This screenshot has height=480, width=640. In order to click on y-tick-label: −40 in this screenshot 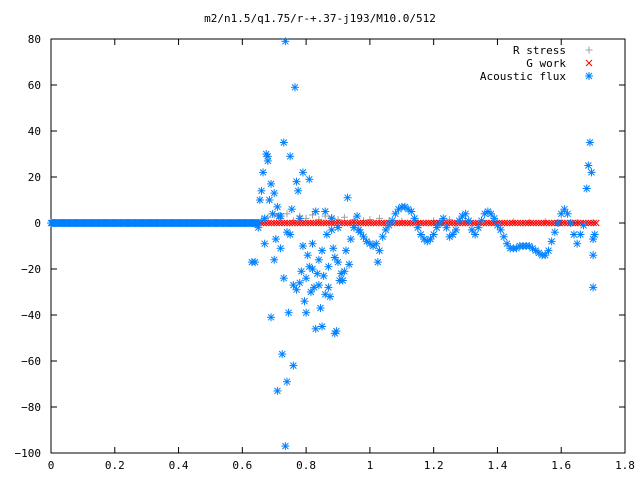, I will do `click(31, 315)`.